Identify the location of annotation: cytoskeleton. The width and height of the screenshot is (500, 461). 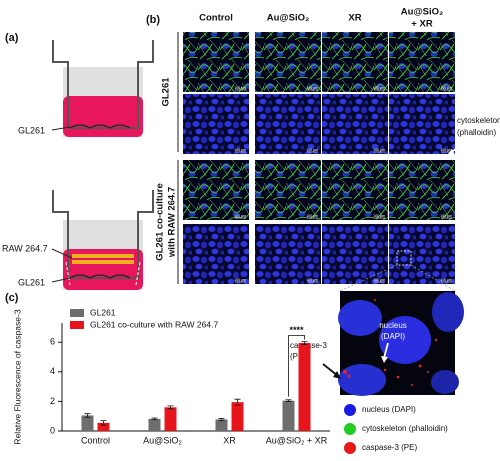
(478, 120).